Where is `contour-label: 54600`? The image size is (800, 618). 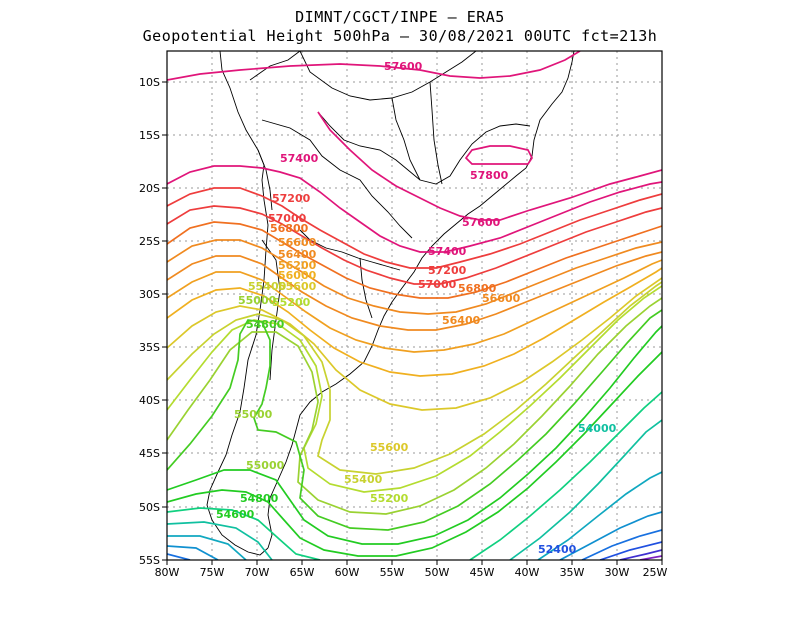
contour-label: 54600 is located at coordinates (235, 514).